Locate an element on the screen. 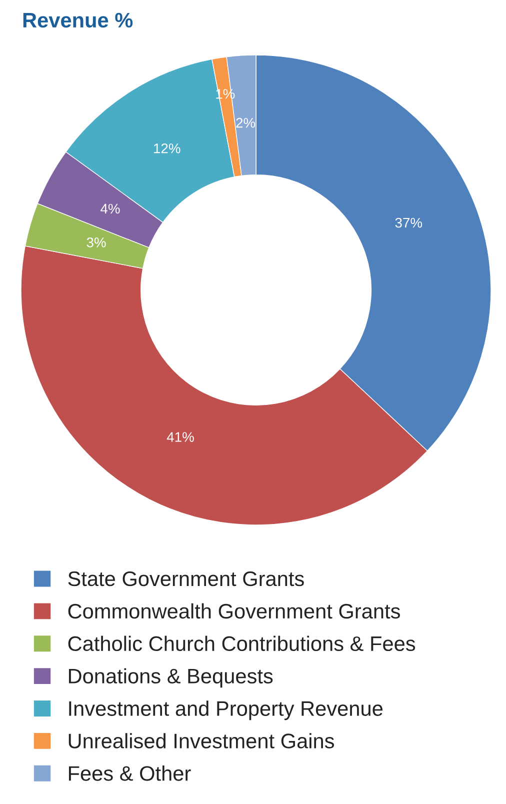 The width and height of the screenshot is (506, 804). chart-title: Revenue % is located at coordinates (78, 20).